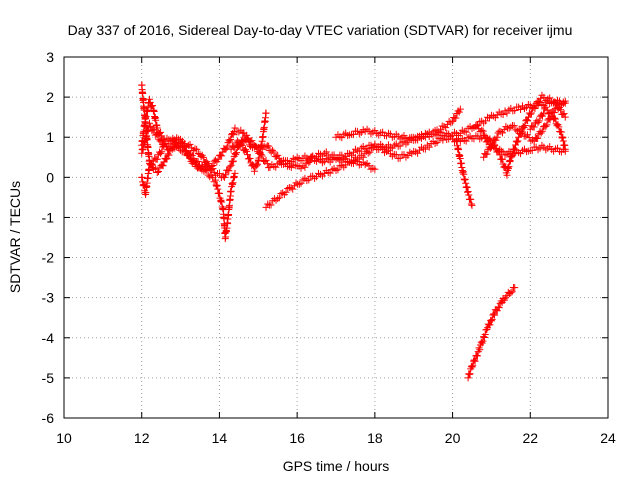 Image resolution: width=640 pixels, height=480 pixels. What do you see at coordinates (48, 217) in the screenshot?
I see `y-tick-label: -1` at bounding box center [48, 217].